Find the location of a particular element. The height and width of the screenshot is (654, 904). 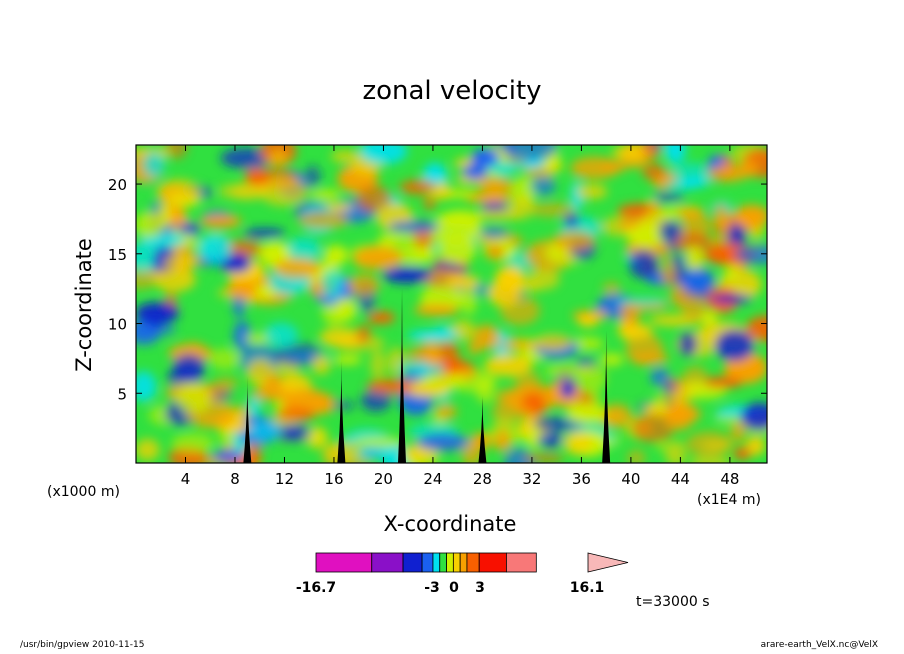

x-tick-label: 32 is located at coordinates (531, 479).